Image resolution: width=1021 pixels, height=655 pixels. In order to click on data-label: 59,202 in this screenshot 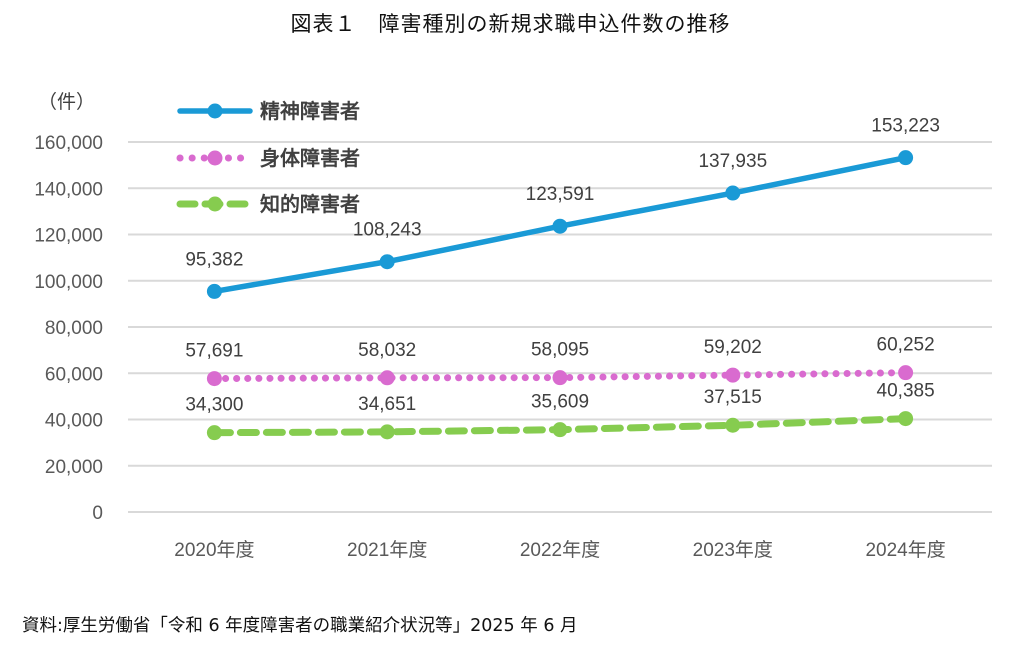, I will do `click(733, 347)`.